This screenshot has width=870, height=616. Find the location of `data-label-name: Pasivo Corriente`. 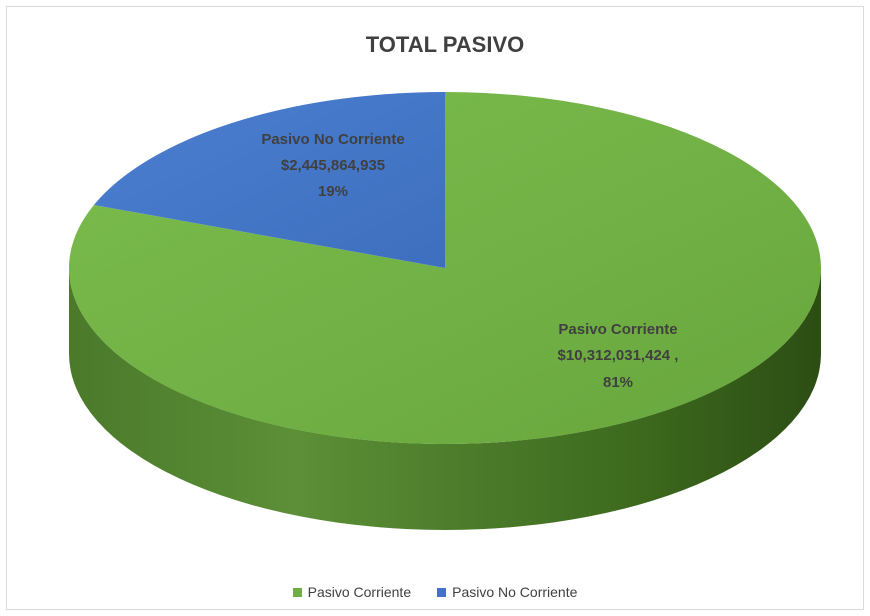

data-label-name: Pasivo Corriente is located at coordinates (617, 329).